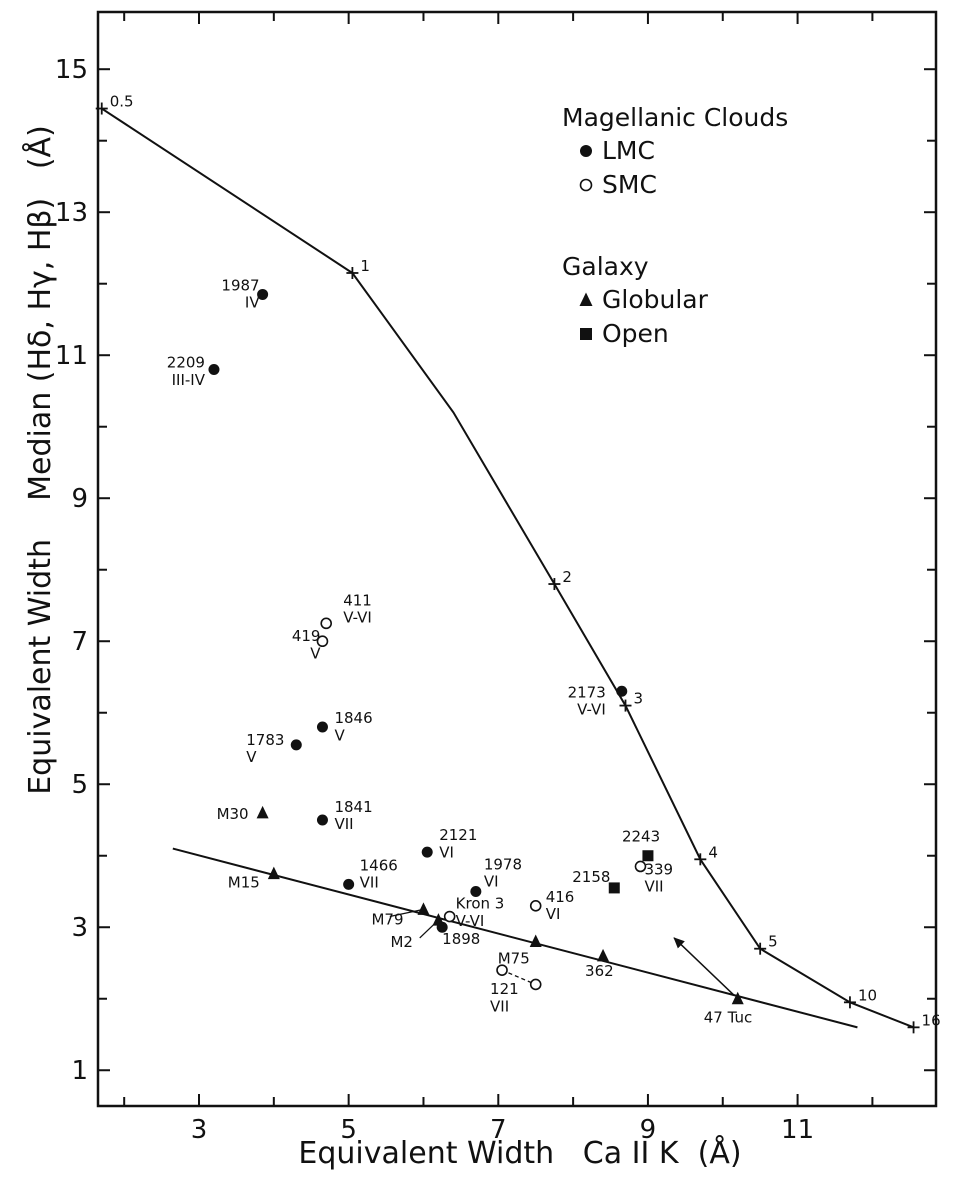 The height and width of the screenshot is (1184, 970). I want to click on lmc-point-label: 1466 VII, so click(379, 873).